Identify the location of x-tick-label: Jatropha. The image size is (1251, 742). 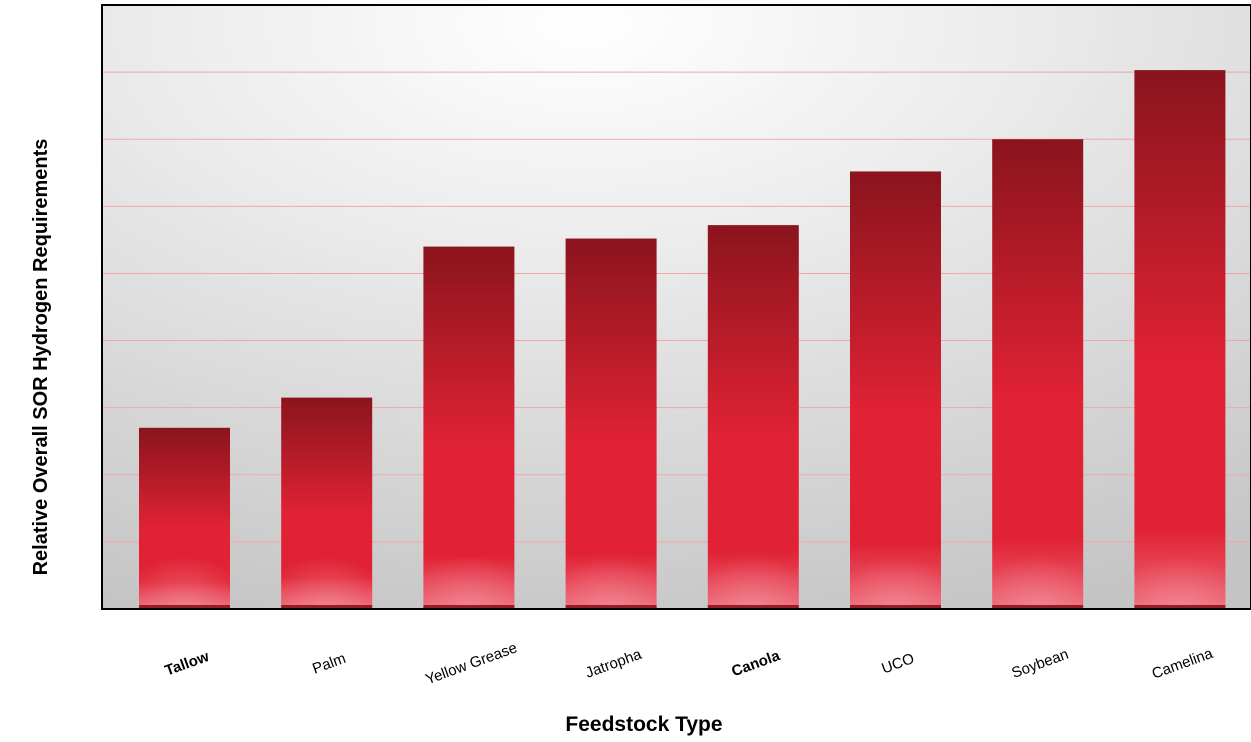
(613, 664).